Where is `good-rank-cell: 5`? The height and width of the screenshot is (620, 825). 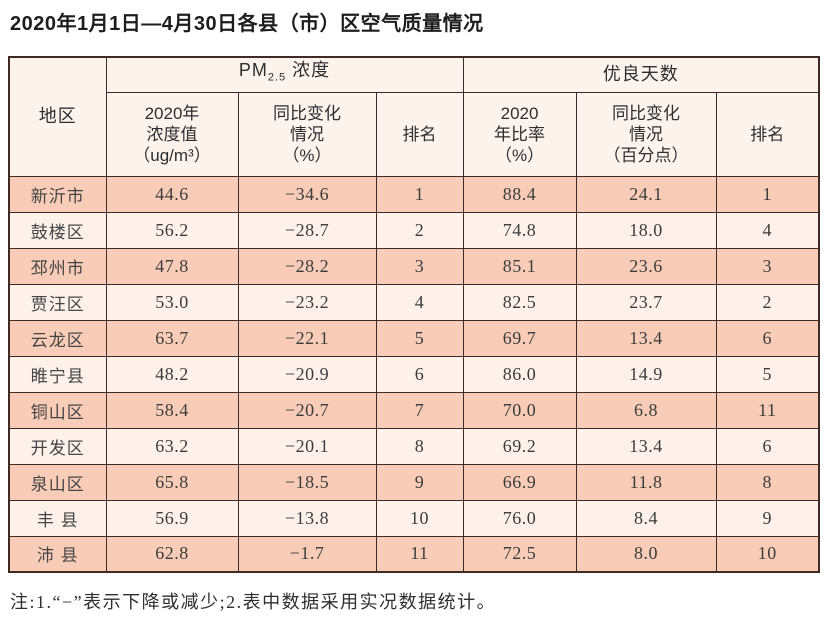 good-rank-cell: 5 is located at coordinates (767, 374).